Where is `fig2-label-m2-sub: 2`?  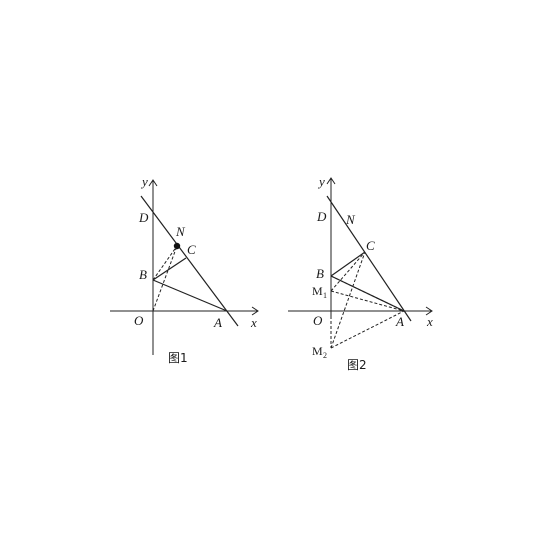 fig2-label-m2-sub: 2 is located at coordinates (325, 355).